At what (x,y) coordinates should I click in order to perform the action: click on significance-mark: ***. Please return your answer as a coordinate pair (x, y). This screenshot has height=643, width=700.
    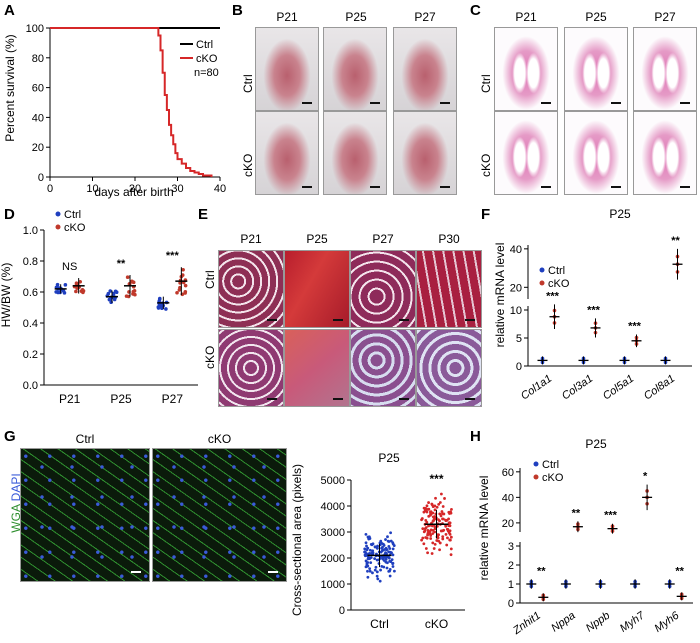
    Looking at the image, I should click on (635, 327).